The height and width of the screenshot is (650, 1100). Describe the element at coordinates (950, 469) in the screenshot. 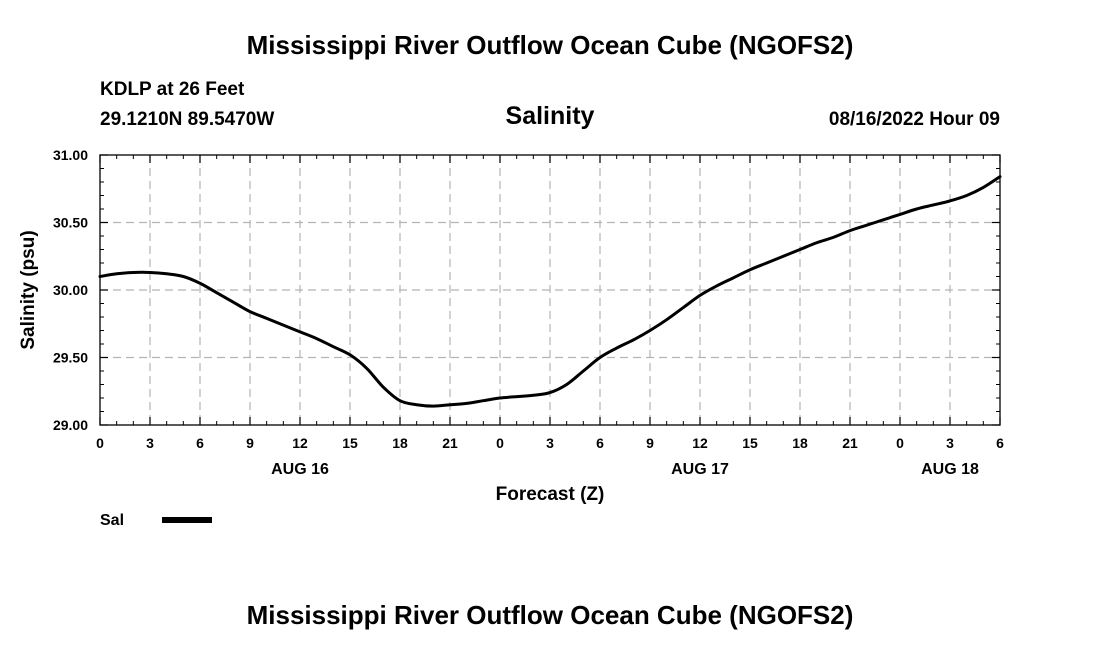

I see `date-label: AUG 18` at that location.